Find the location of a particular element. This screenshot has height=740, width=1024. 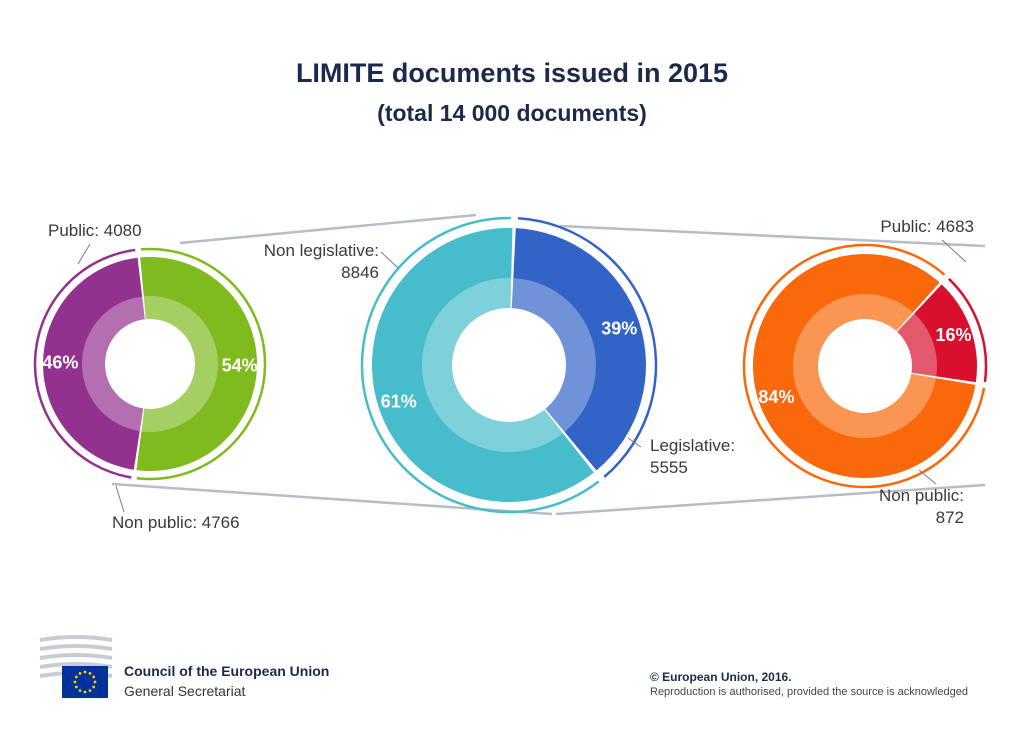

slice-label: Non legislative: 8846 is located at coordinates (321, 261).